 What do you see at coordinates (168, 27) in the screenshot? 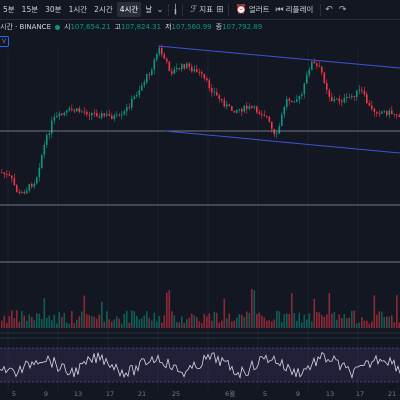
I see `low-key: 저` at bounding box center [168, 27].